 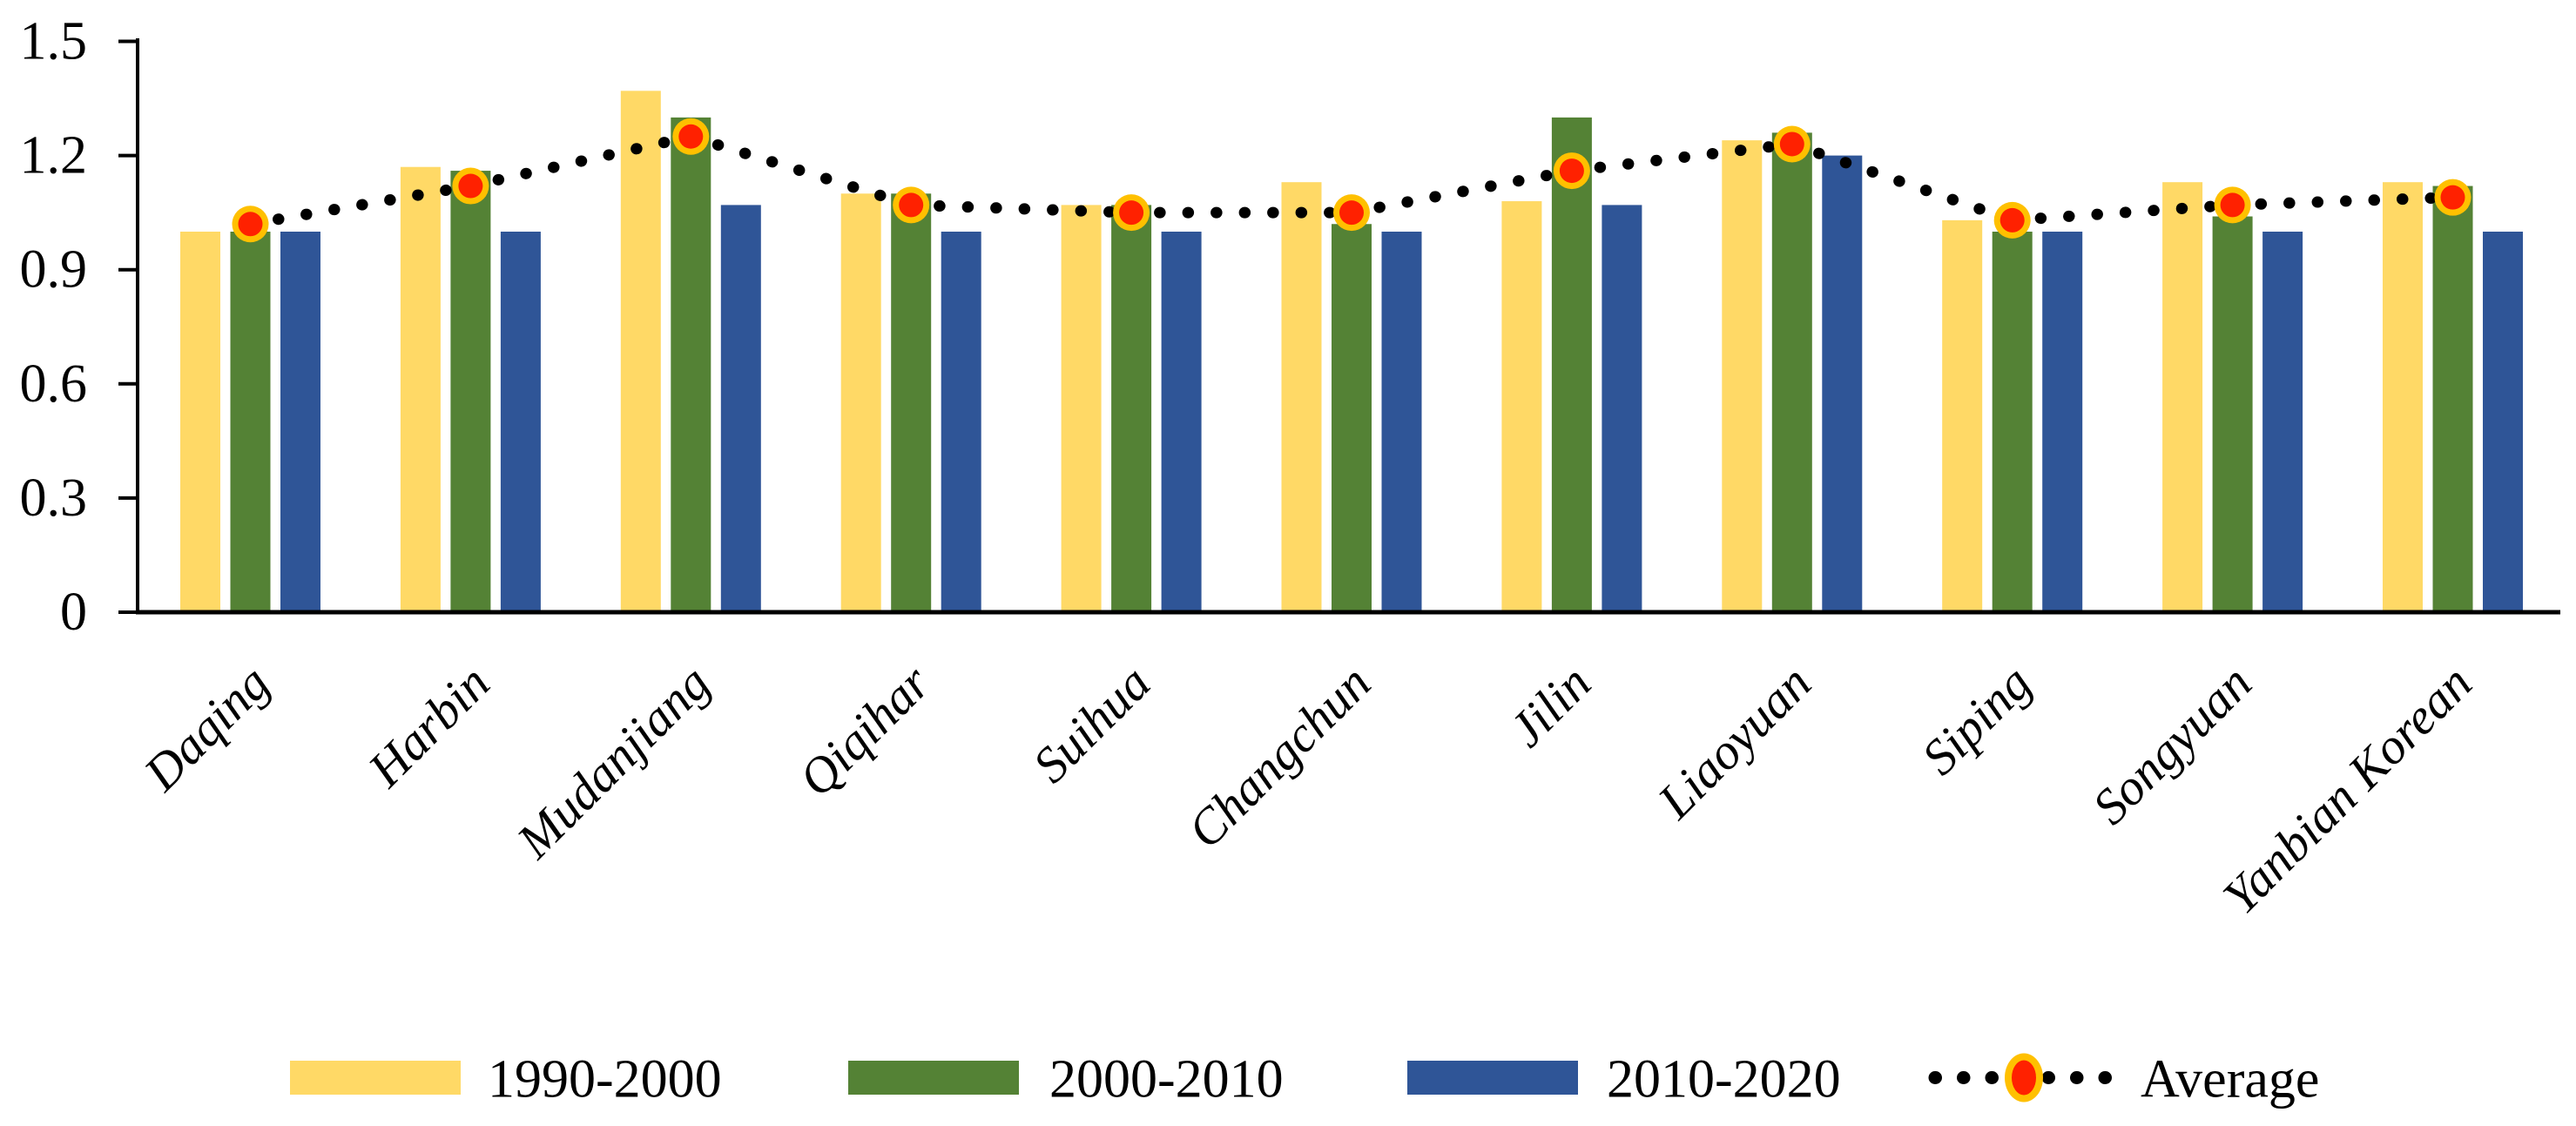 I want to click on bar-2010-2020-songyuan, so click(x=2282, y=422).